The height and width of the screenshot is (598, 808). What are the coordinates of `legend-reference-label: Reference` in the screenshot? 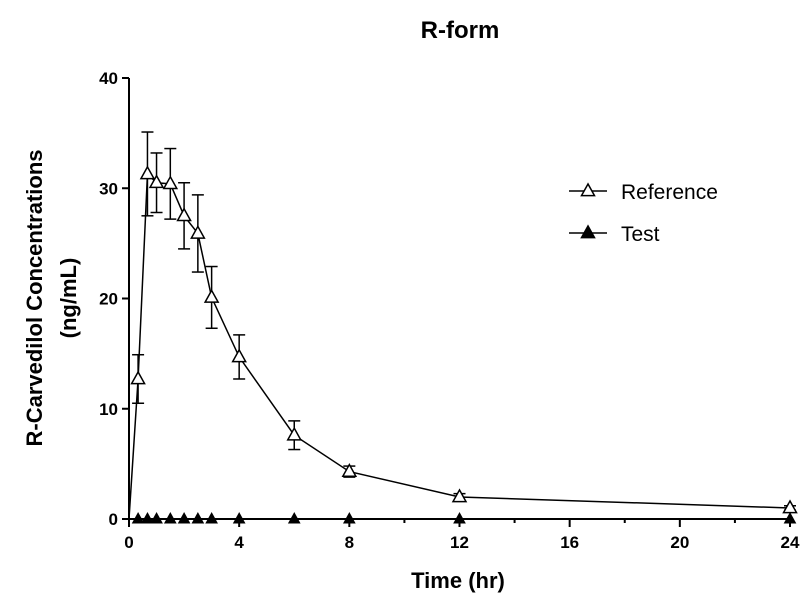 It's located at (669, 192).